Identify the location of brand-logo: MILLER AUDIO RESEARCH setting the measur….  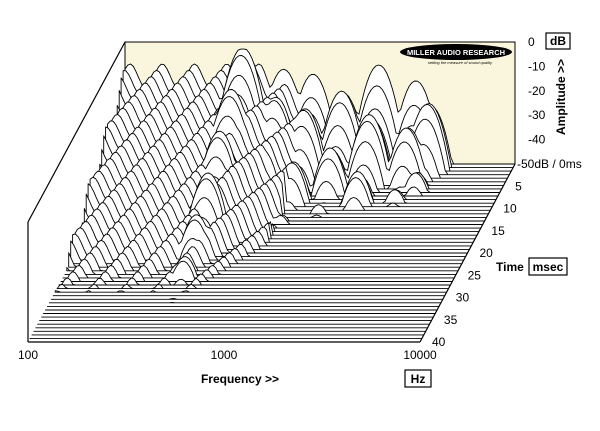
(456, 54).